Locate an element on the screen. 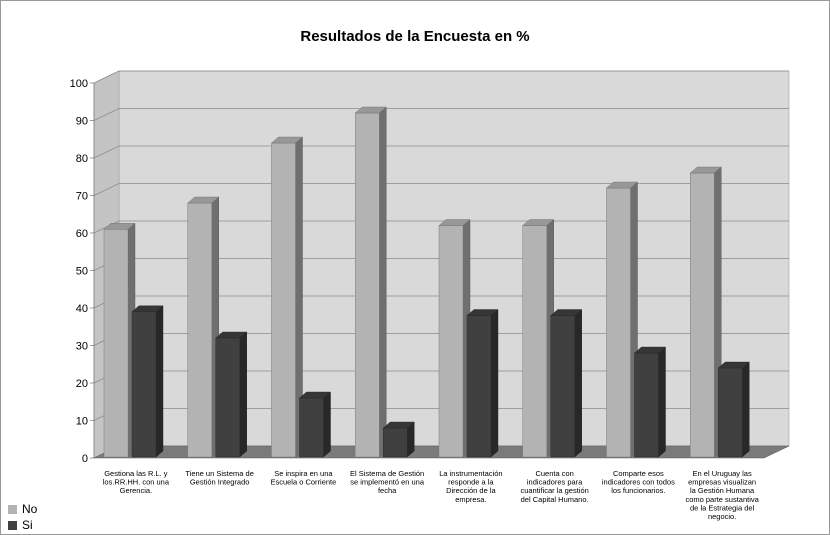  x-tick-label-line: El Sistema de Gestión is located at coordinates (387, 473).